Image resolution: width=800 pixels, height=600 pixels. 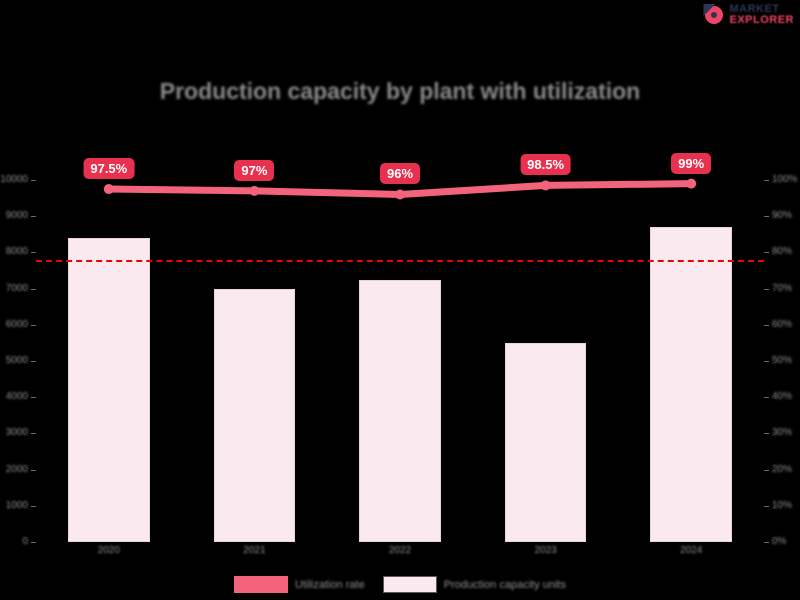 I want to click on axis-tick-label: 7000, so click(x=16, y=288).